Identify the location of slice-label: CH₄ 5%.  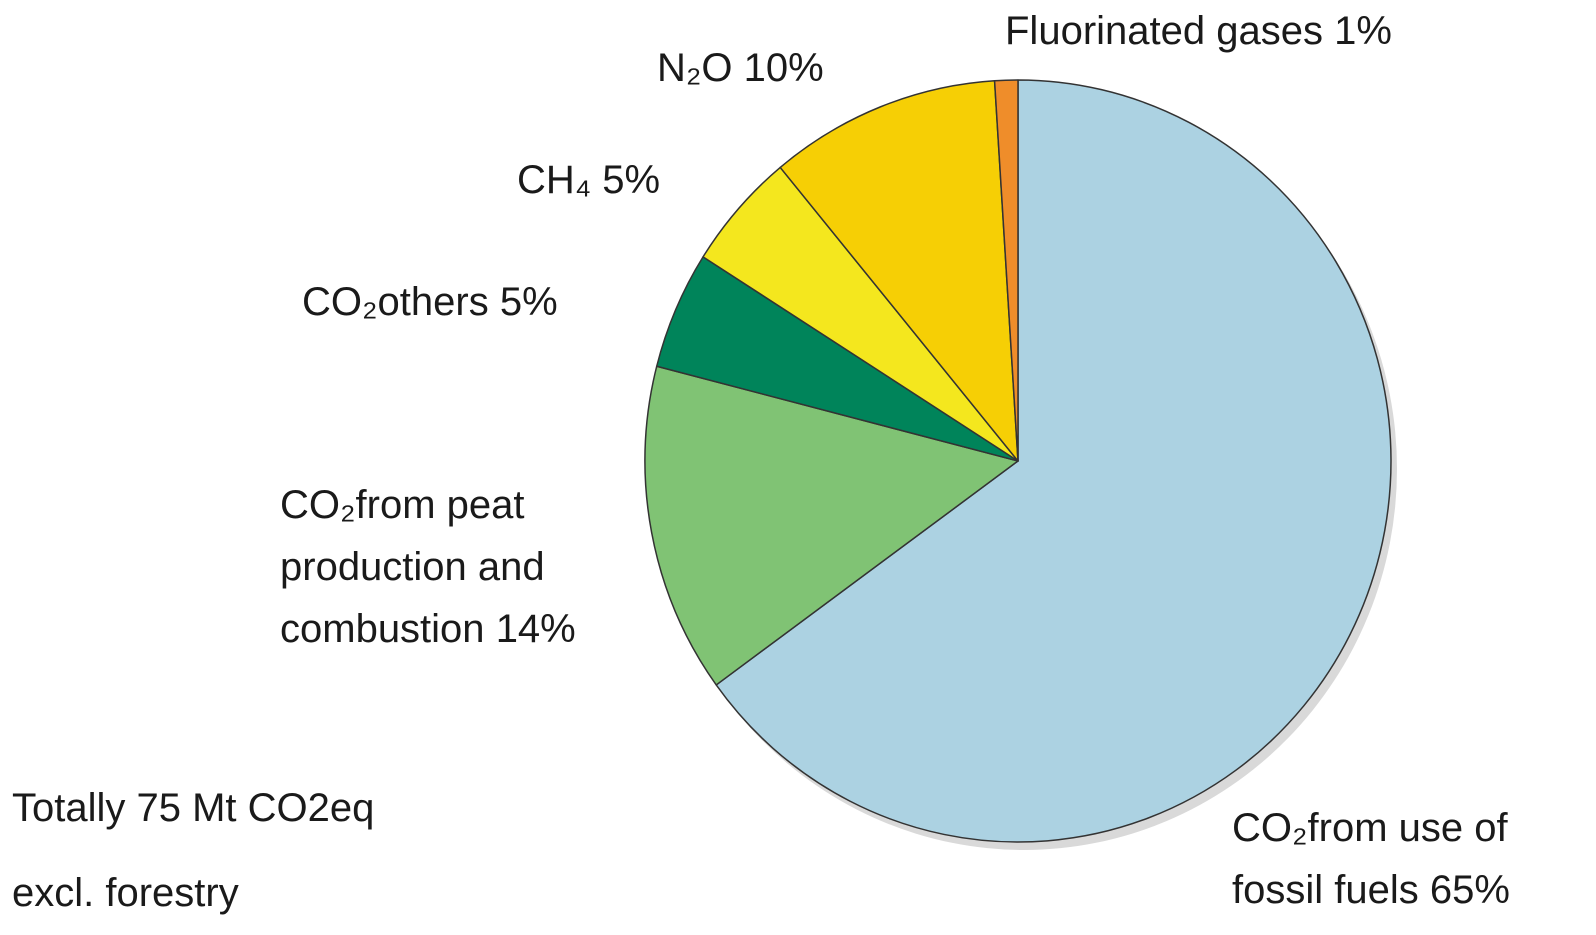
(588, 180).